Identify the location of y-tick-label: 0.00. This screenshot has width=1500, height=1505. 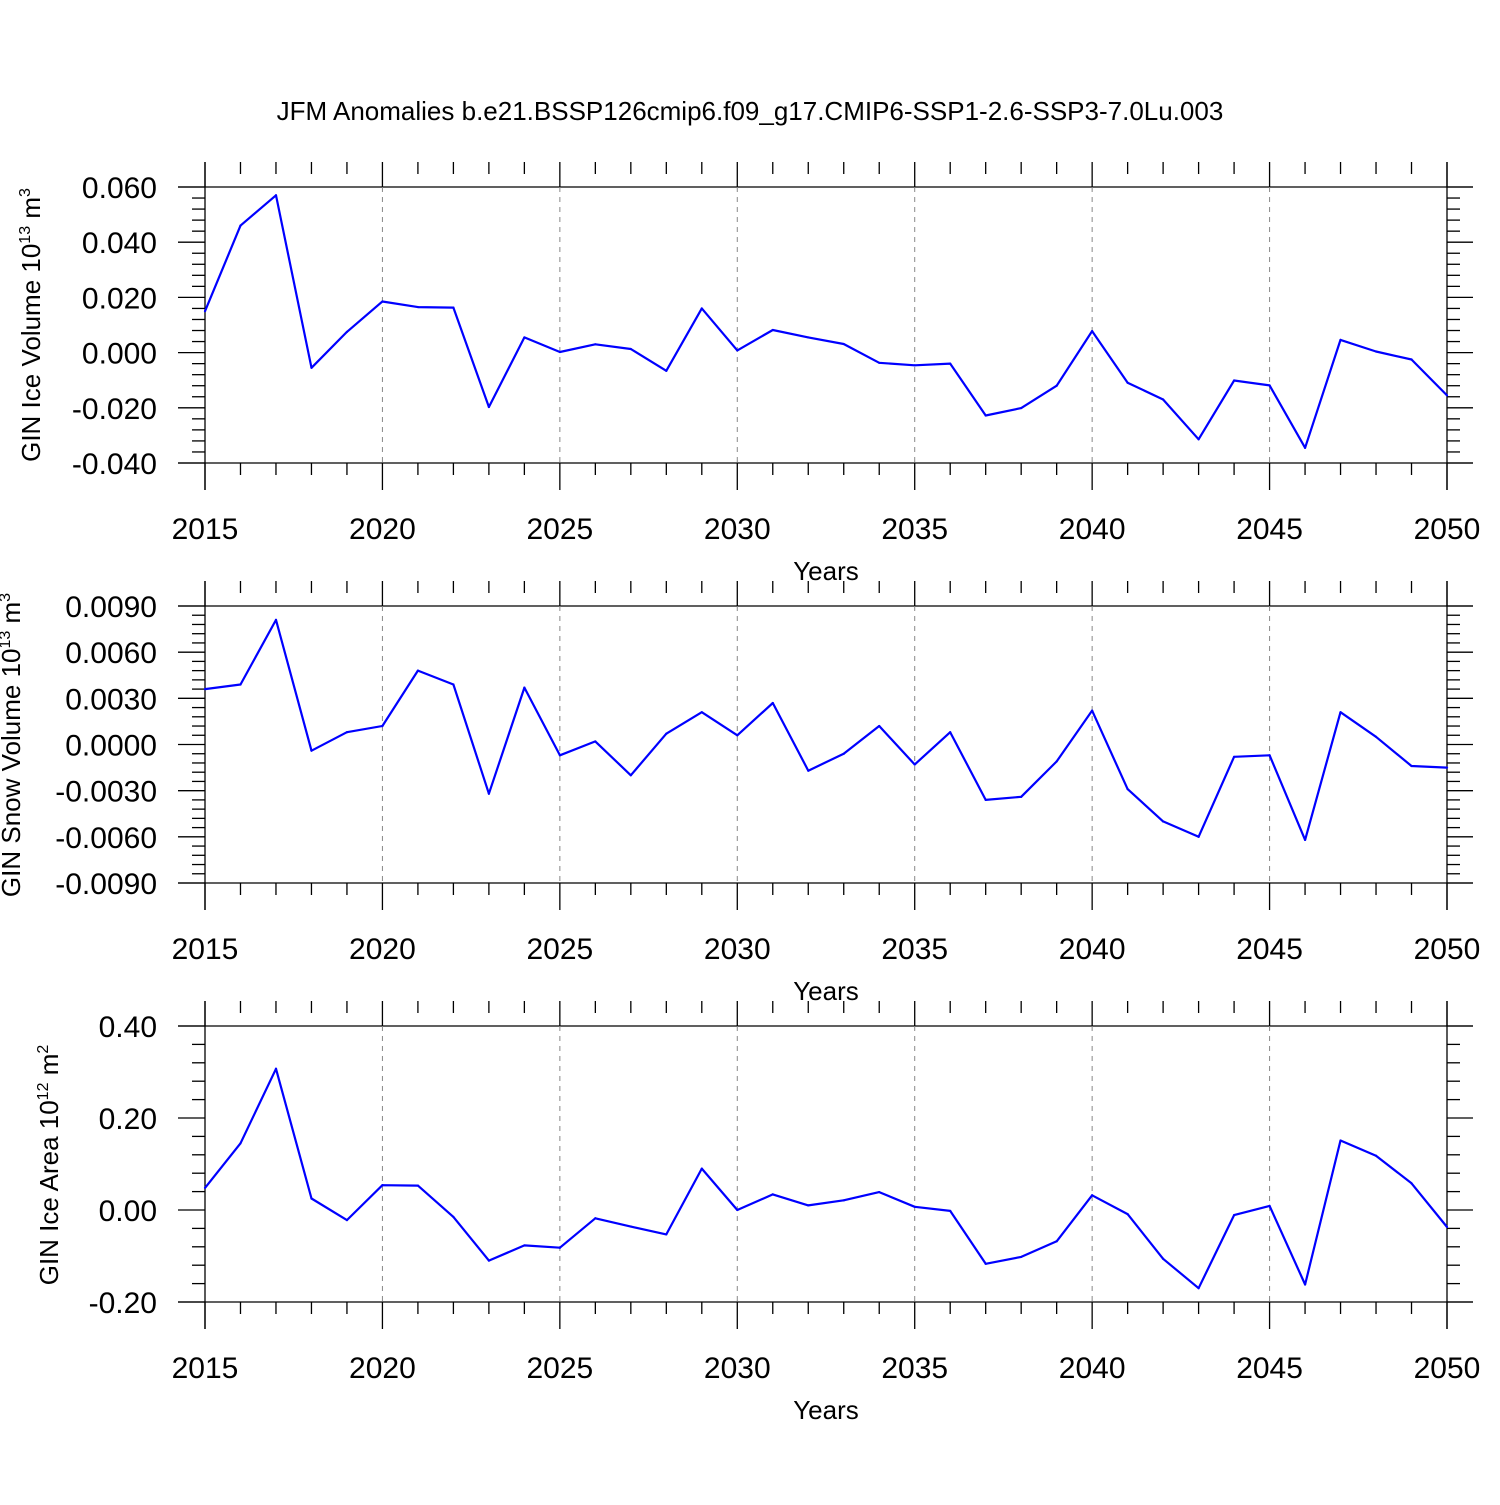
(128, 1211).